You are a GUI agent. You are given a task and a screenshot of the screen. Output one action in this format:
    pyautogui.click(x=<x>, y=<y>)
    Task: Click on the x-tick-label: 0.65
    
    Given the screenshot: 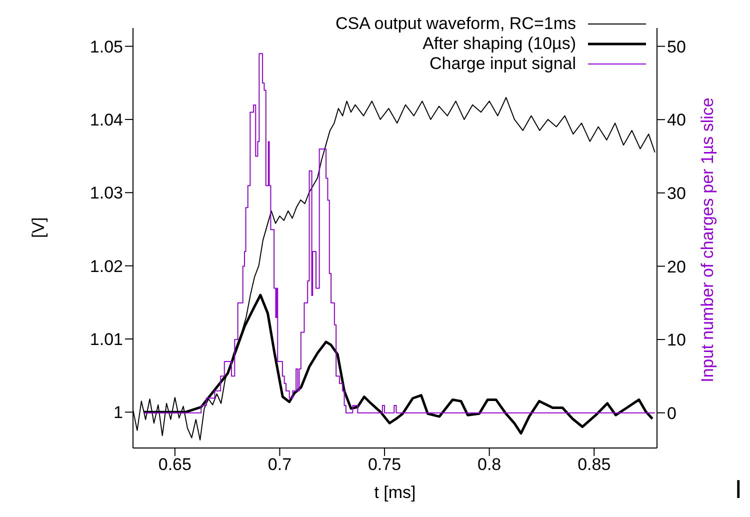 What is the action you would take?
    pyautogui.click(x=175, y=464)
    